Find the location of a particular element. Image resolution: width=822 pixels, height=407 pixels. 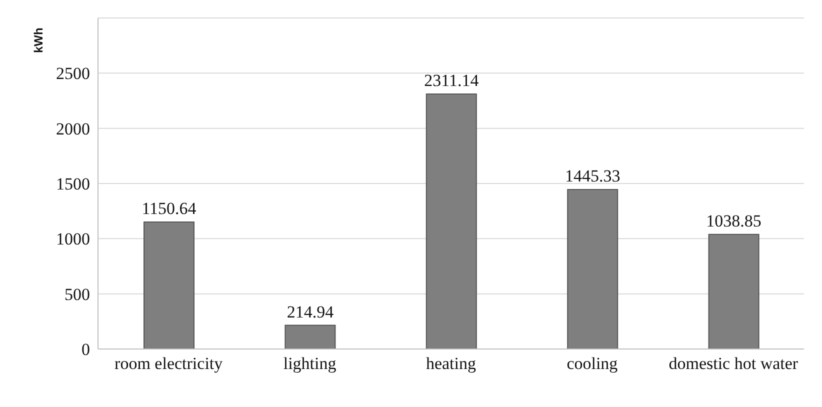

x-tick-label: domestic hot water is located at coordinates (733, 364).